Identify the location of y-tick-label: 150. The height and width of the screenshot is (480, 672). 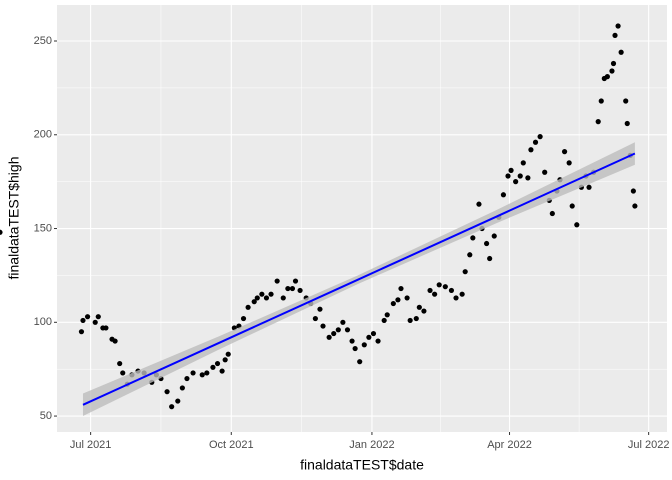
(43, 228).